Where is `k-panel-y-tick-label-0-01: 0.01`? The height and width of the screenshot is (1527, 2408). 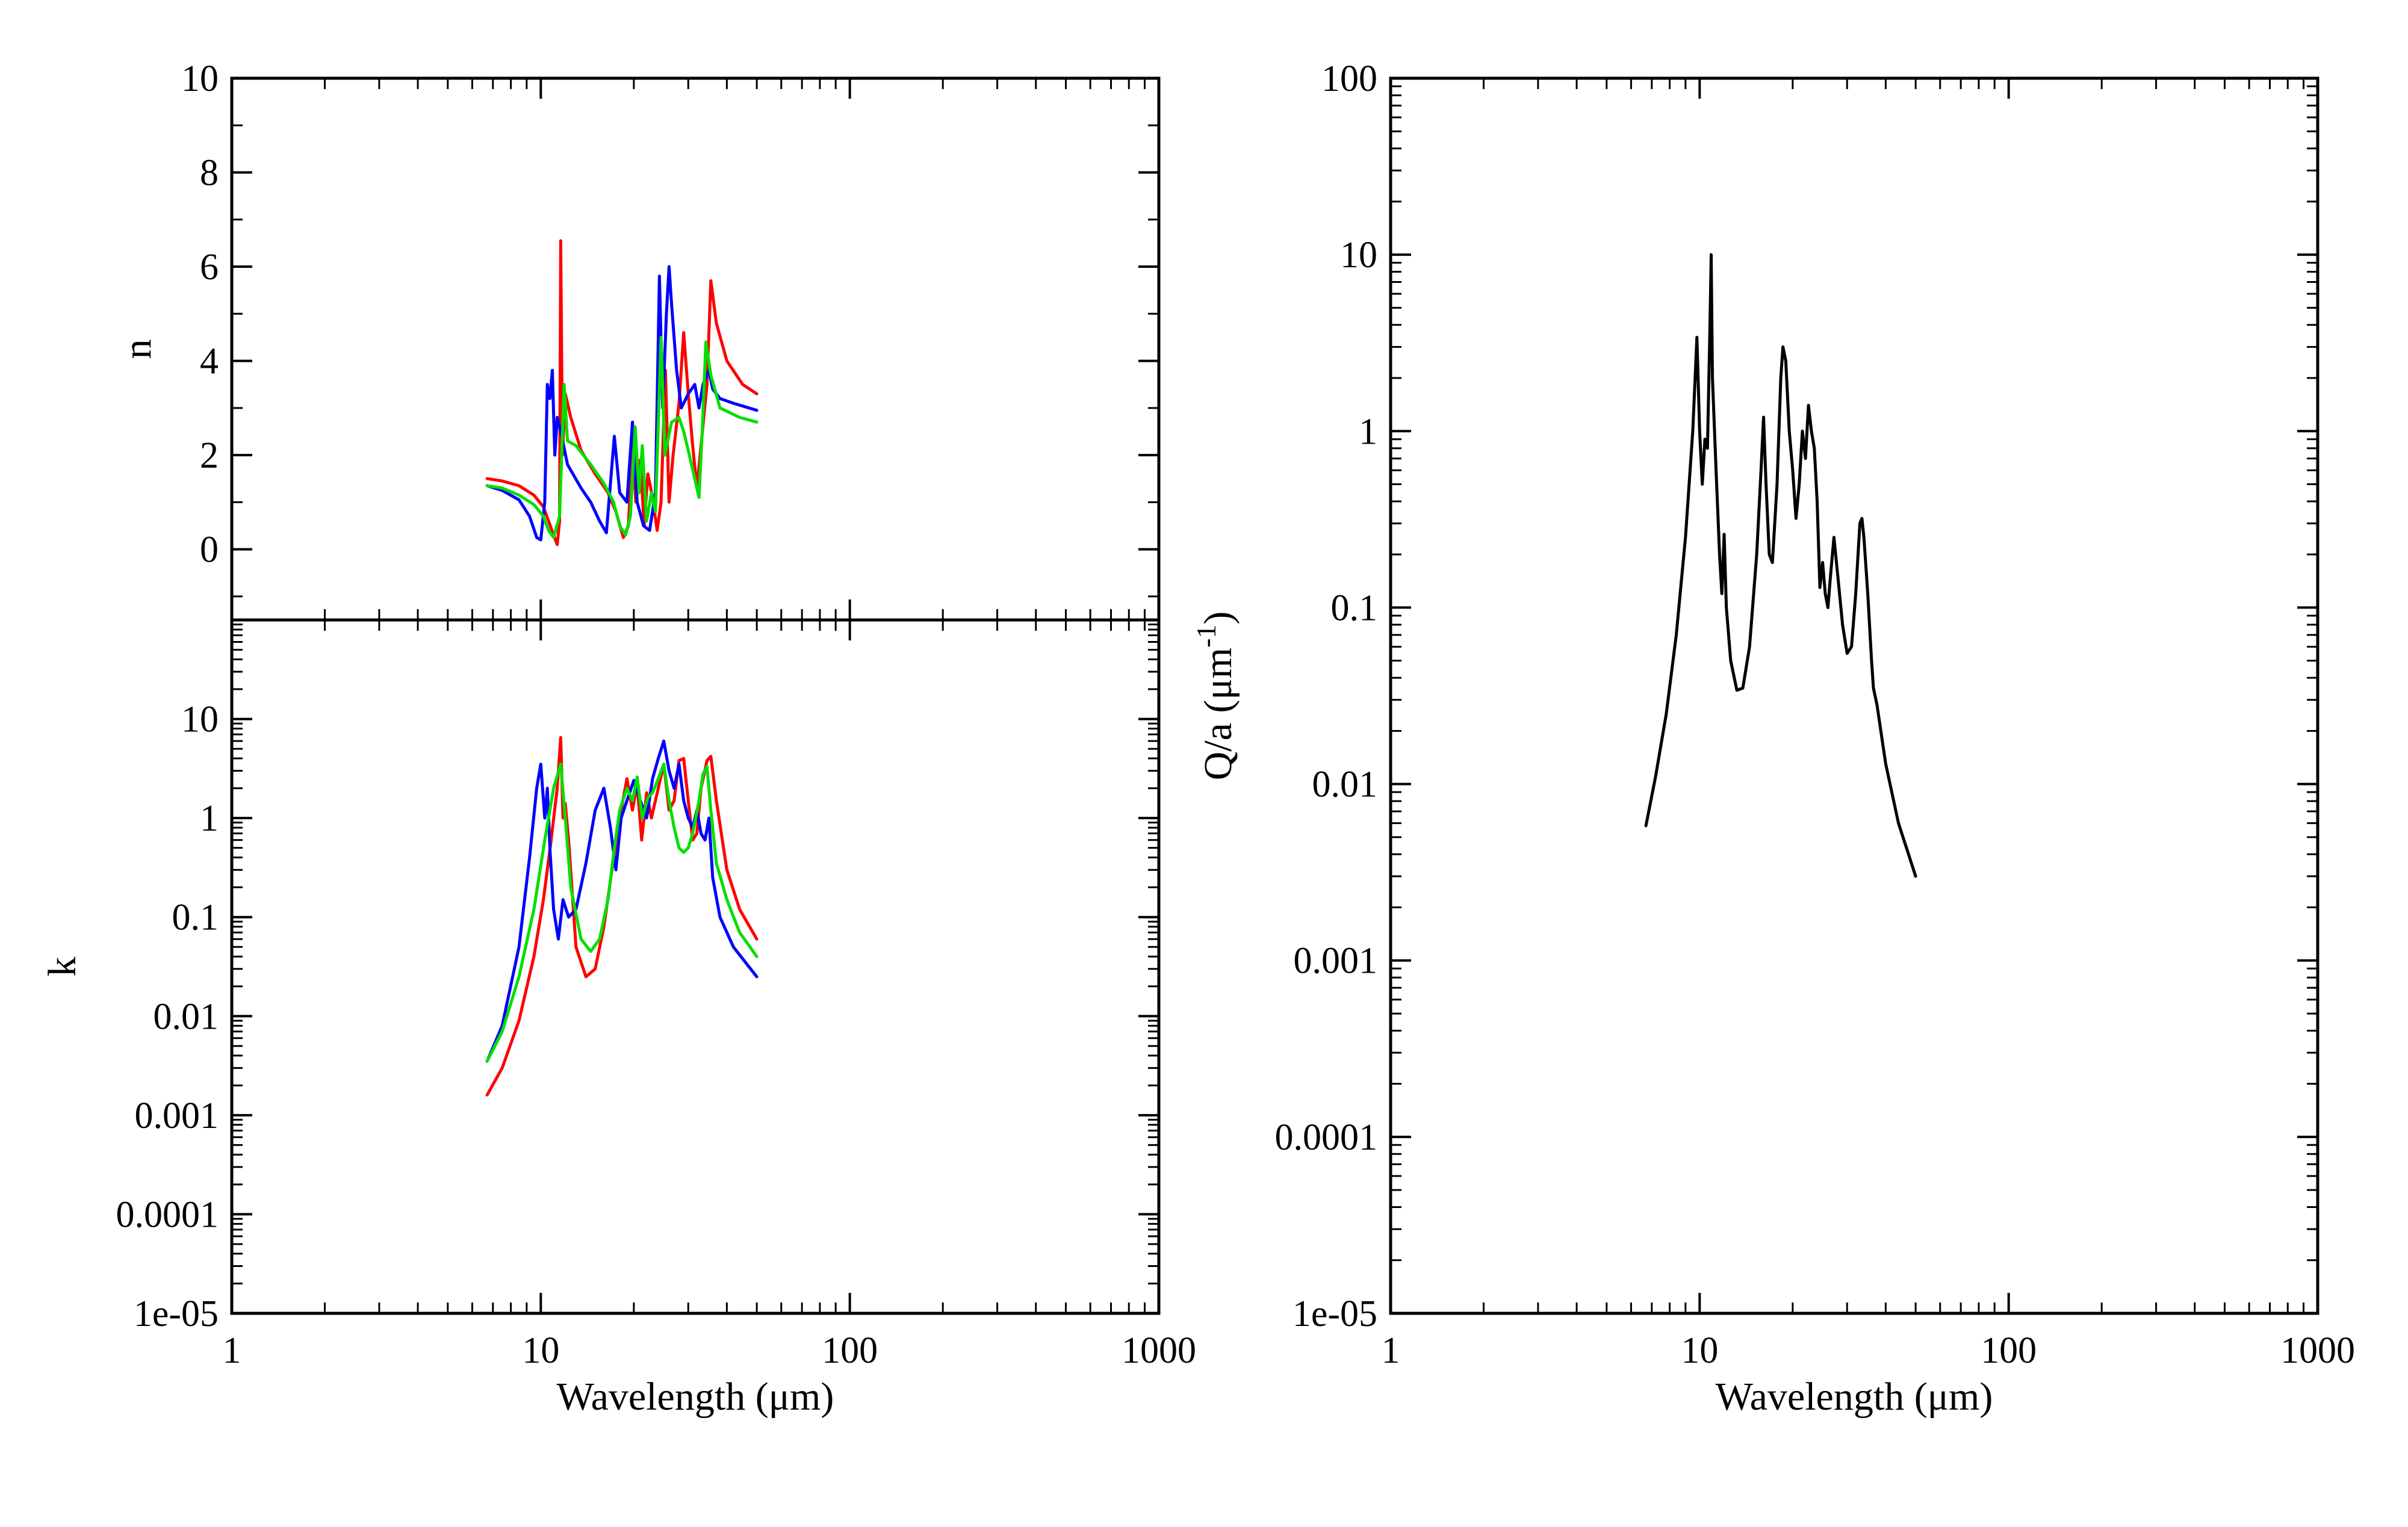
k-panel-y-tick-label-0-01: 0.01 is located at coordinates (186, 1016).